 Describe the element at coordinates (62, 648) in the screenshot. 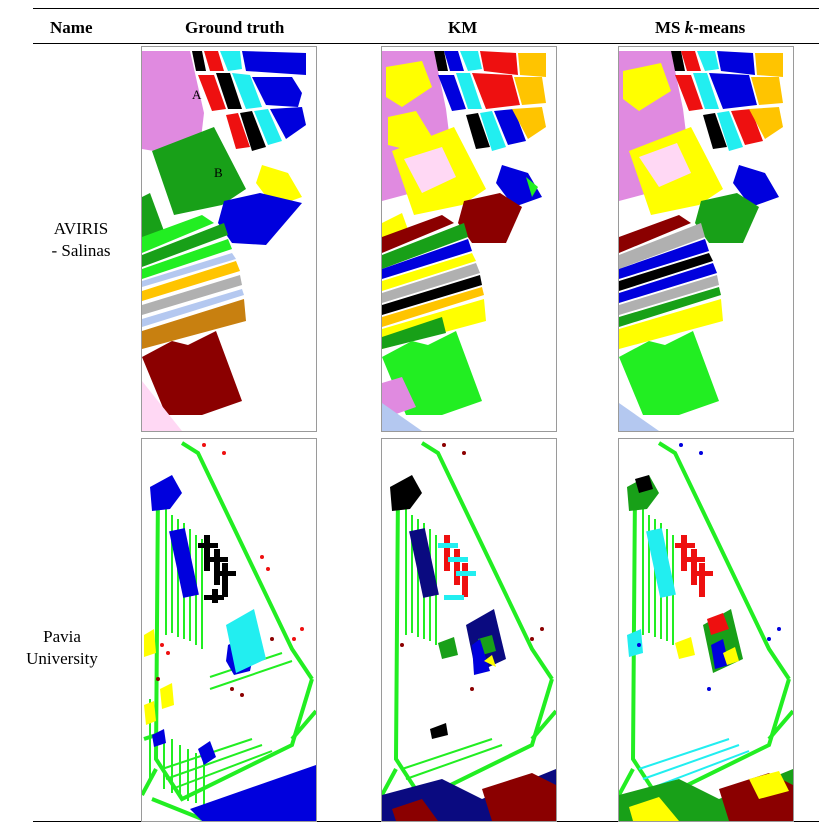

I see `row-label-pavia: Pavia University` at that location.